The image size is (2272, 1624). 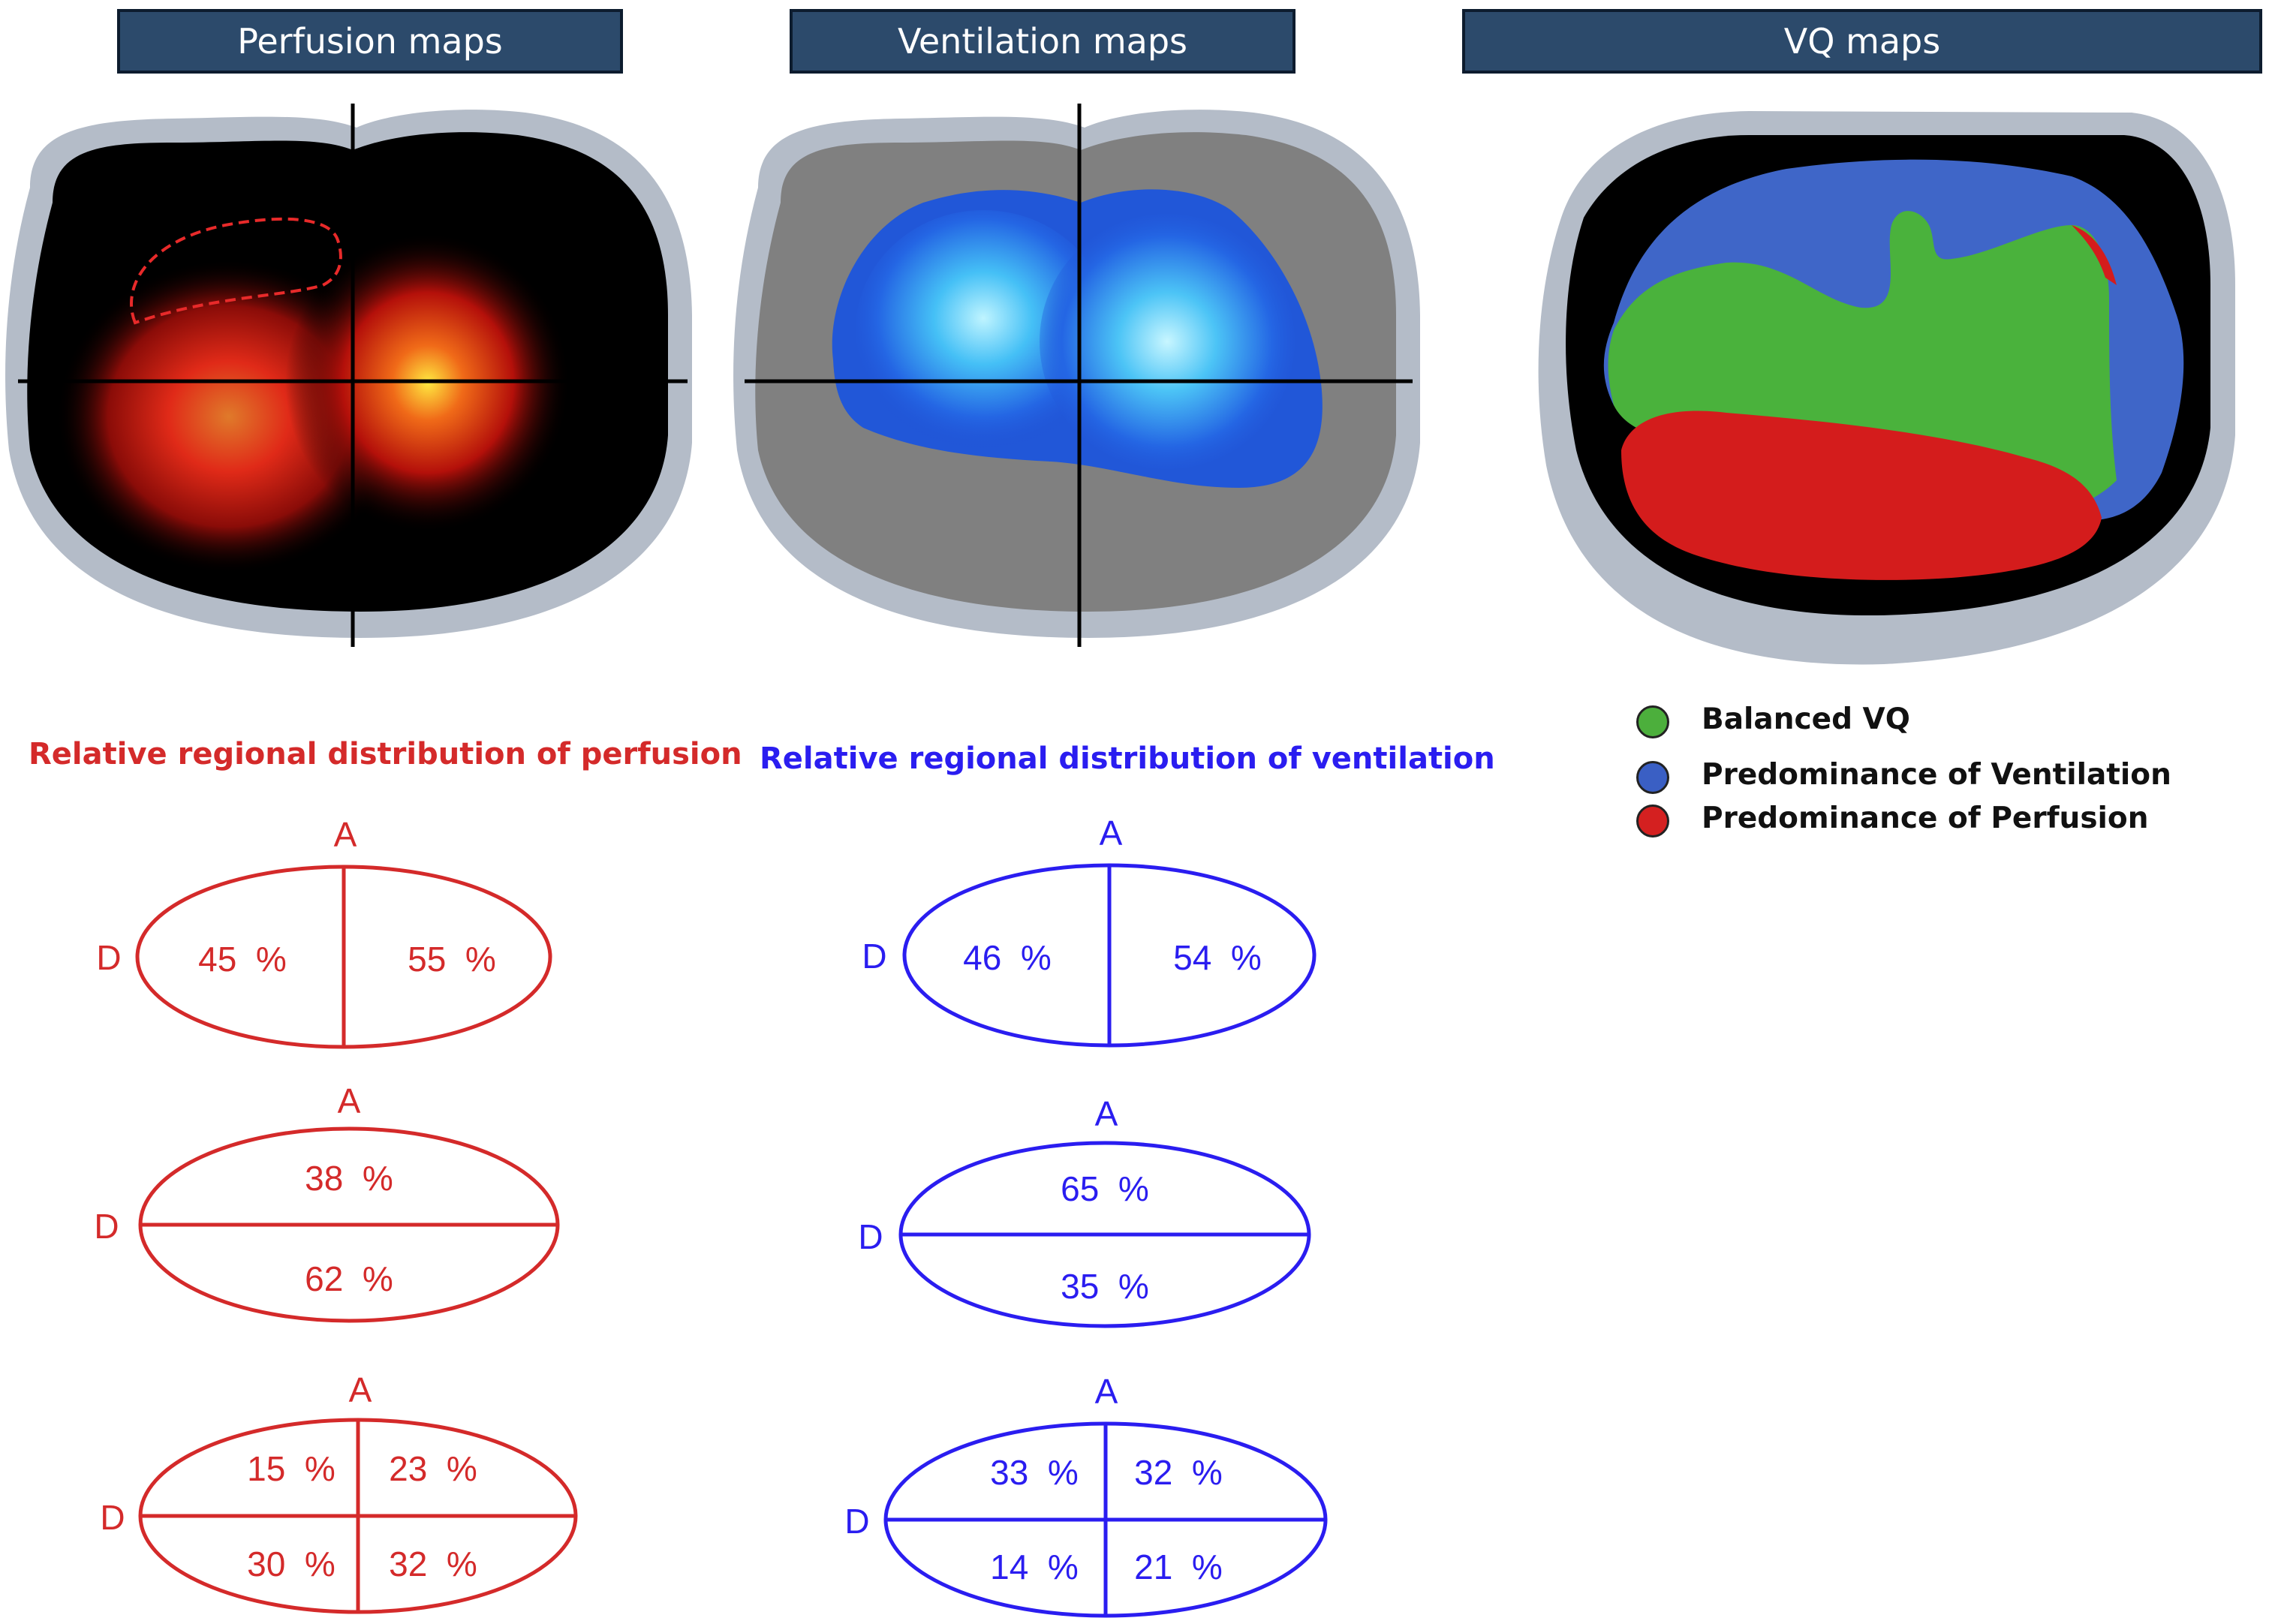 I want to click on ventilation-q-top-right-value: 32 %, so click(x=1178, y=1472).